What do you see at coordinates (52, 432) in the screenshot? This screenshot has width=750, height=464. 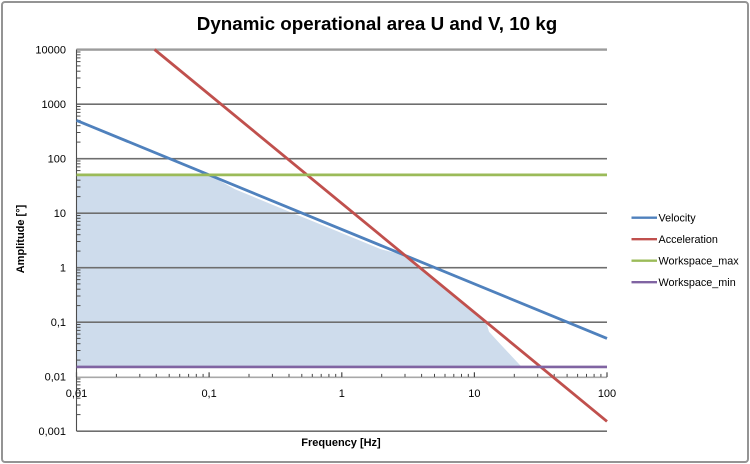 I see `svg-text: 0,001` at bounding box center [52, 432].